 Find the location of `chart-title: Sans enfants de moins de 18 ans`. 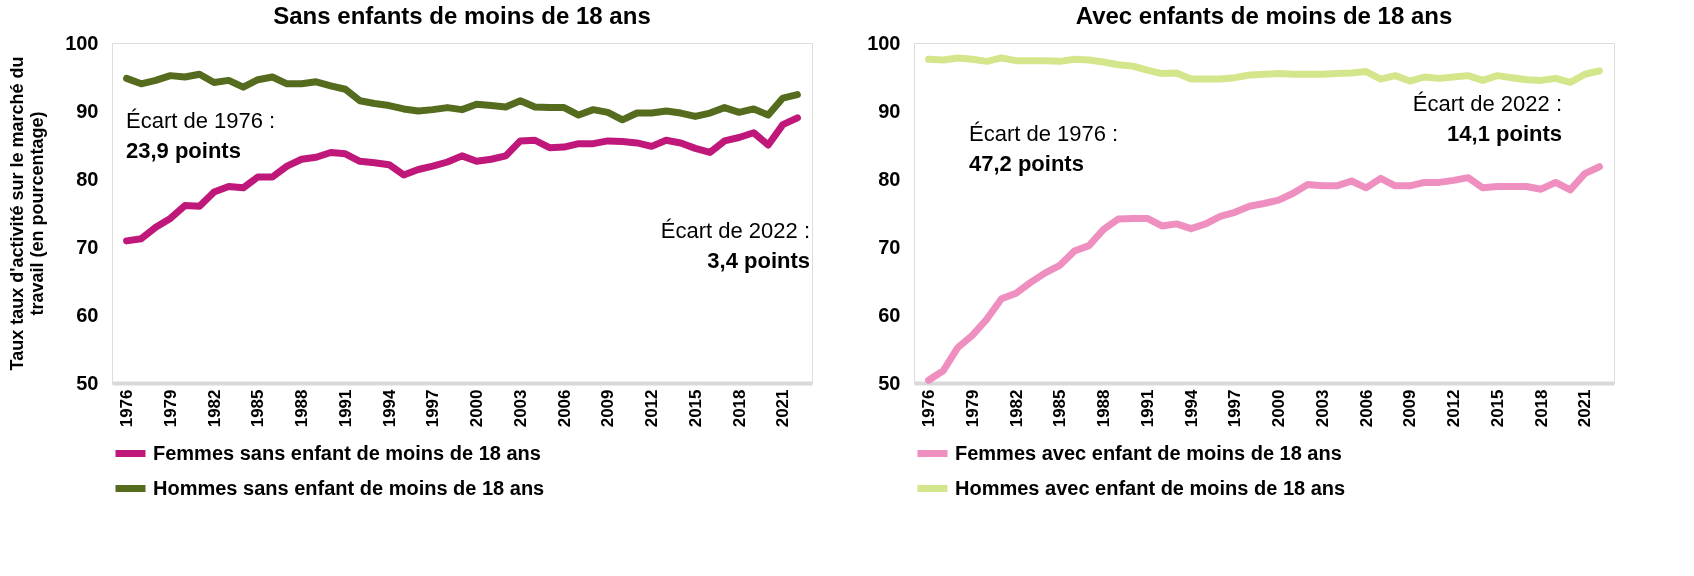

chart-title: Sans enfants de moins de 18 ans is located at coordinates (462, 15).